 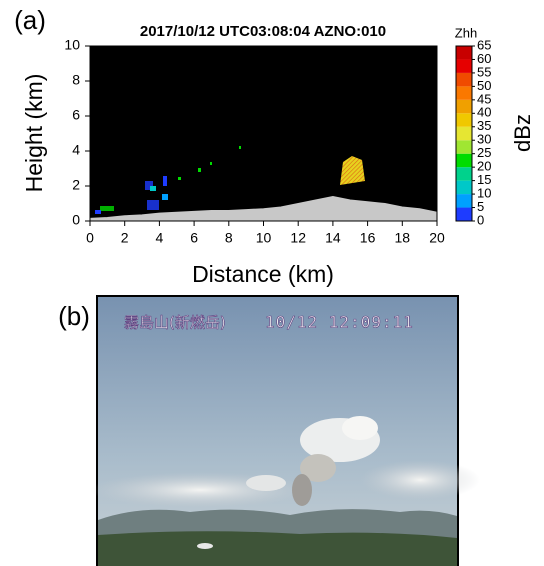 I want to click on colorbar-tick-label: 35, so click(x=484, y=125).